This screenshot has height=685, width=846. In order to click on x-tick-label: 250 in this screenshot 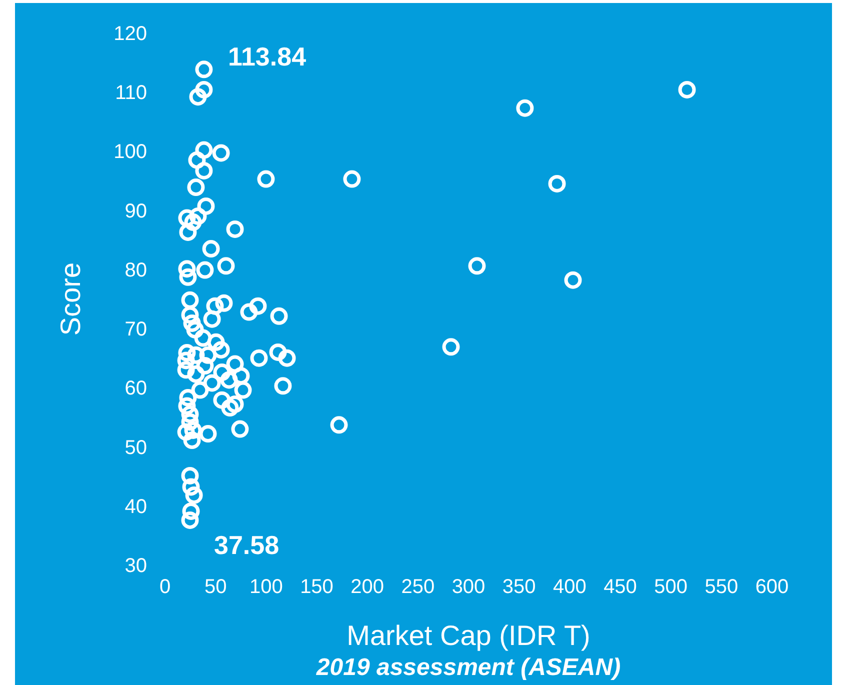, I will do `click(418, 587)`.